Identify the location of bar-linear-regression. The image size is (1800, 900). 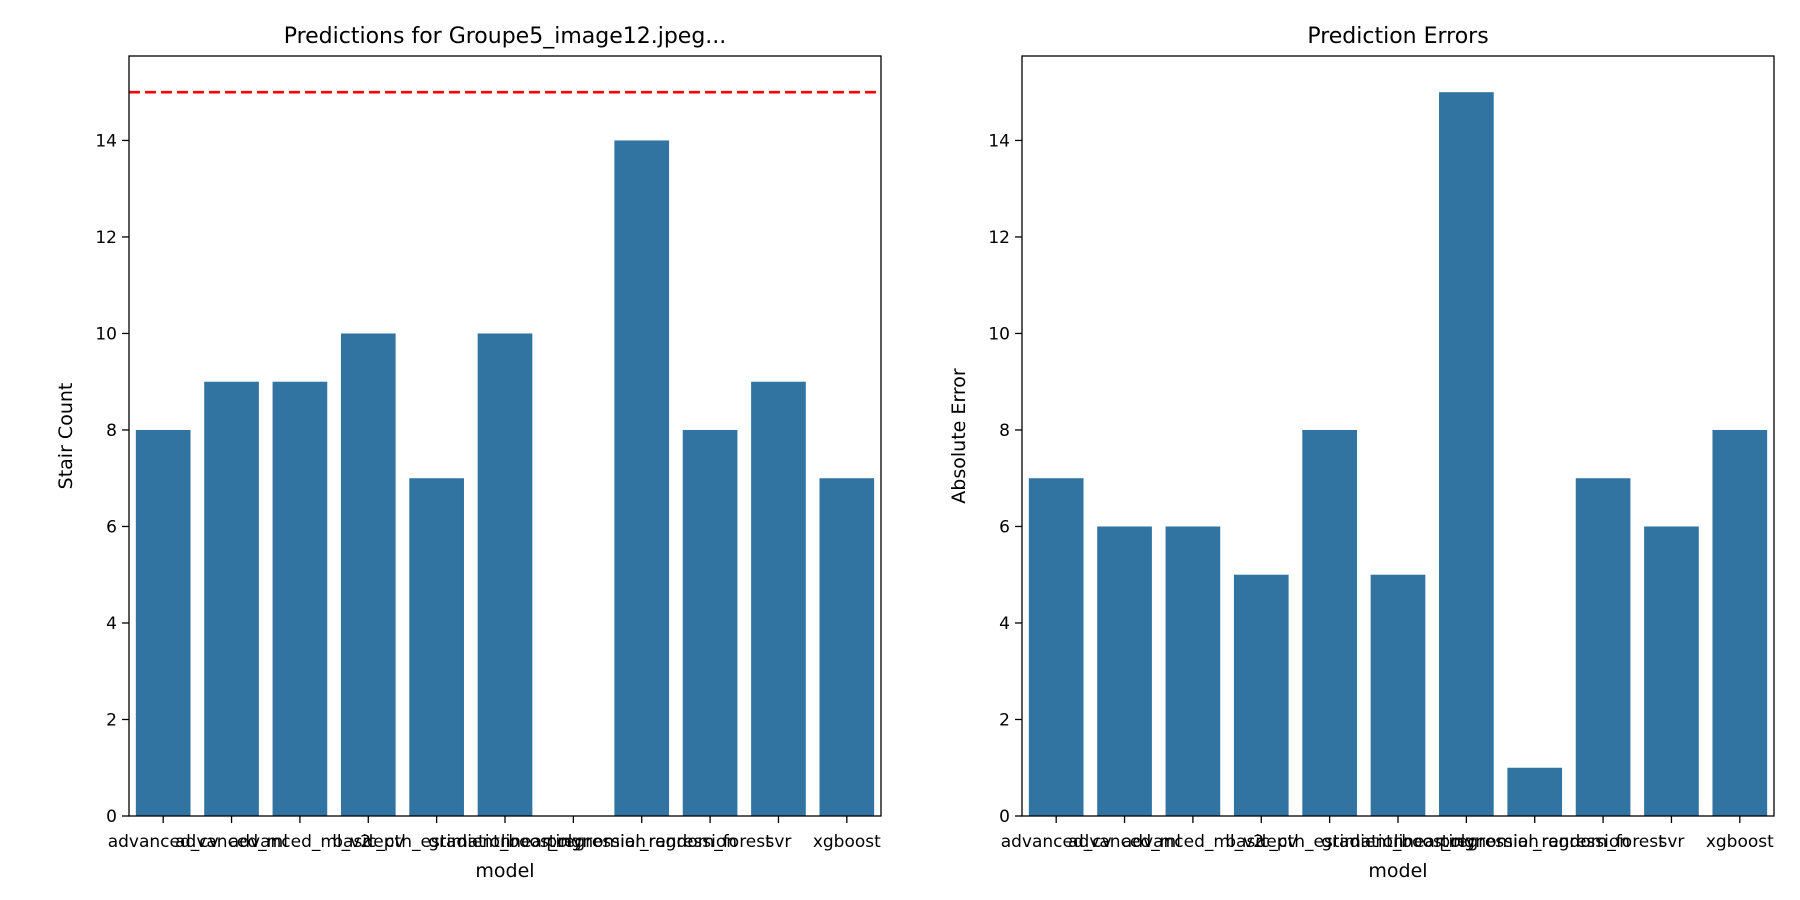
(1466, 454).